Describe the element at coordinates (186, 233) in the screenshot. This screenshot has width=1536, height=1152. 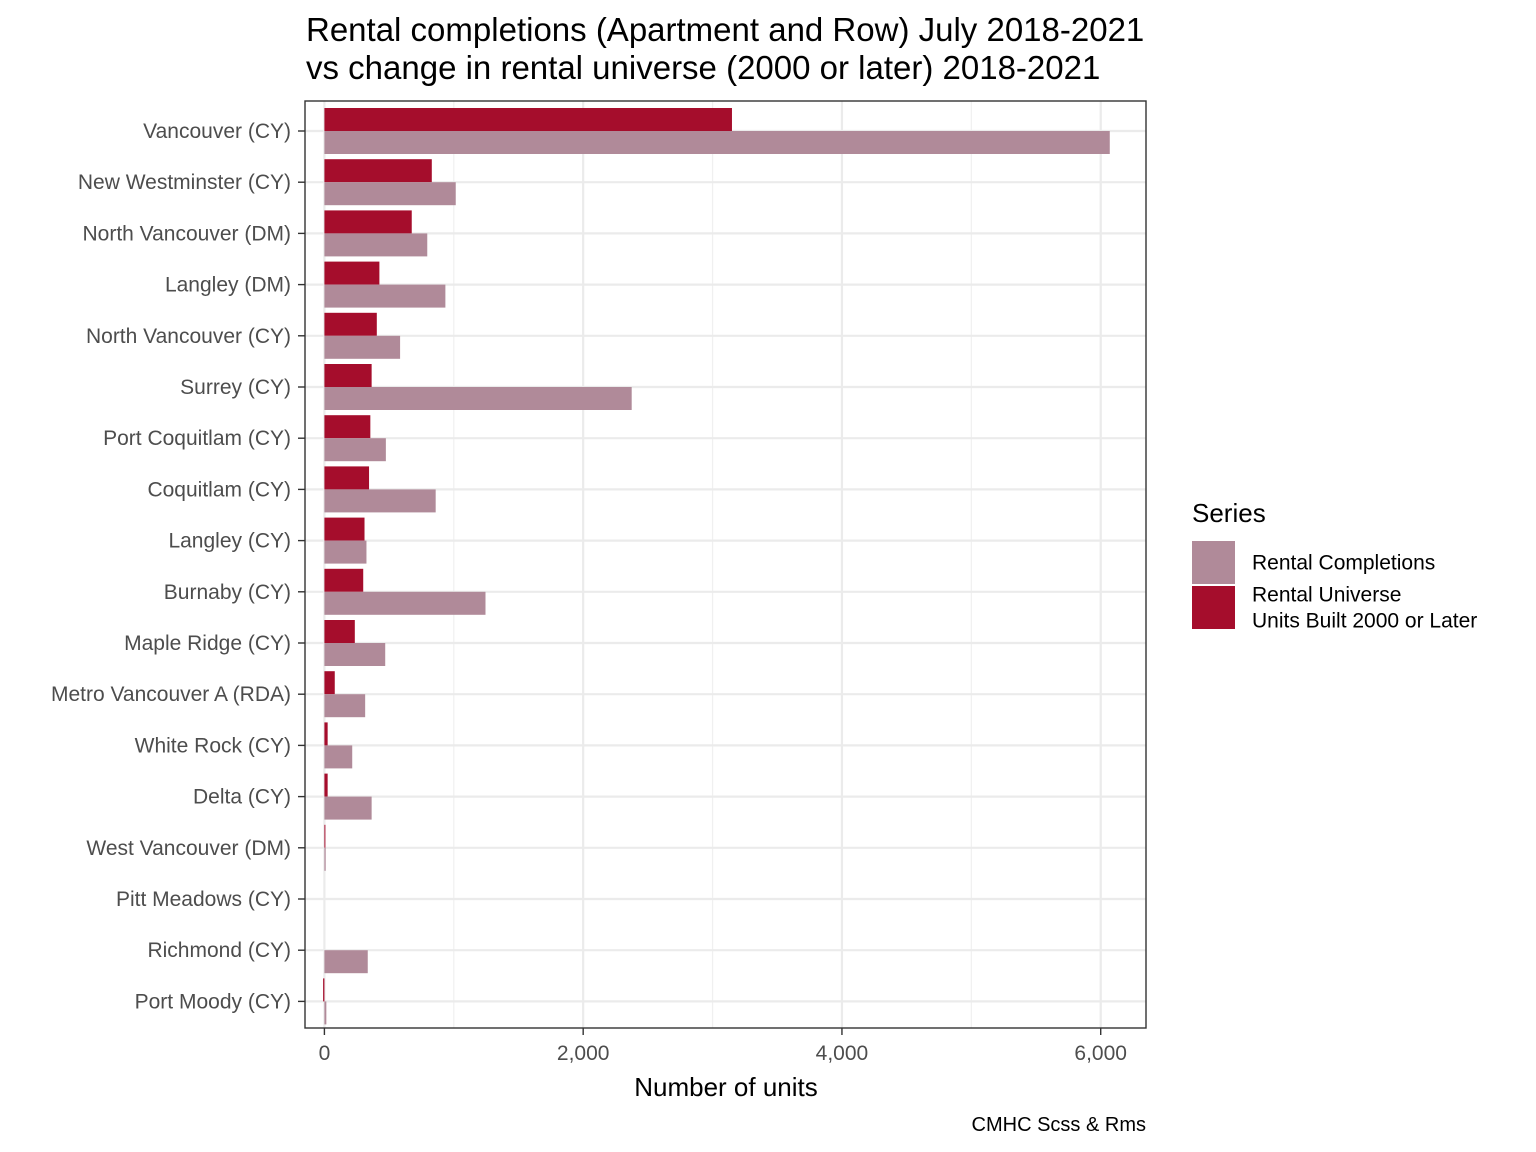
I see `category-label: North Vancouver (DM)` at that location.